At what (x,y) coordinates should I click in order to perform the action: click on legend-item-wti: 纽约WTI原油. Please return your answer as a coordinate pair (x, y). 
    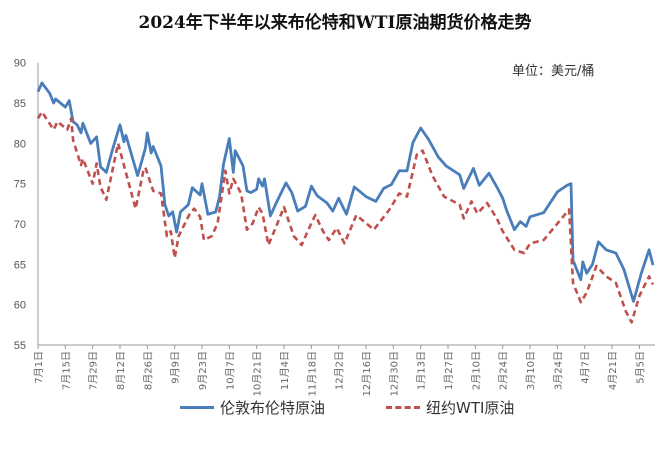
    Looking at the image, I should click on (450, 407).